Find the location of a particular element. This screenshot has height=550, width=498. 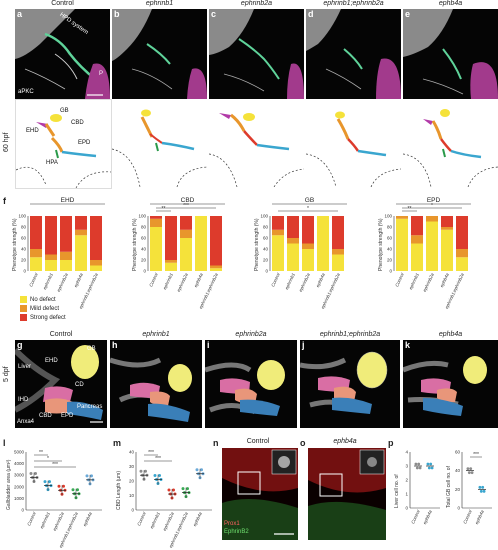

plot-p-left-ytick: 3 is located at coordinates (406, 466).